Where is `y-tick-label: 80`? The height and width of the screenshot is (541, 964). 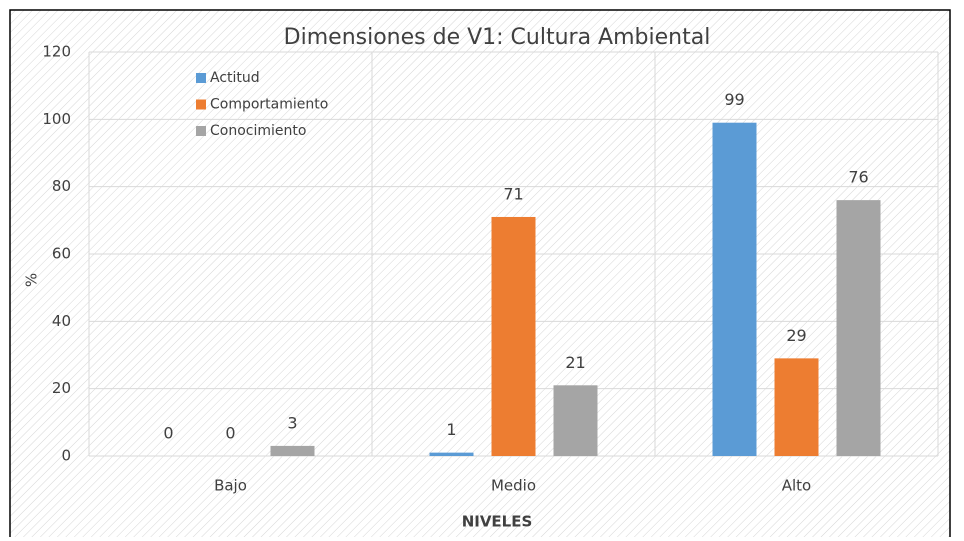
y-tick-label: 80 is located at coordinates (61, 186).